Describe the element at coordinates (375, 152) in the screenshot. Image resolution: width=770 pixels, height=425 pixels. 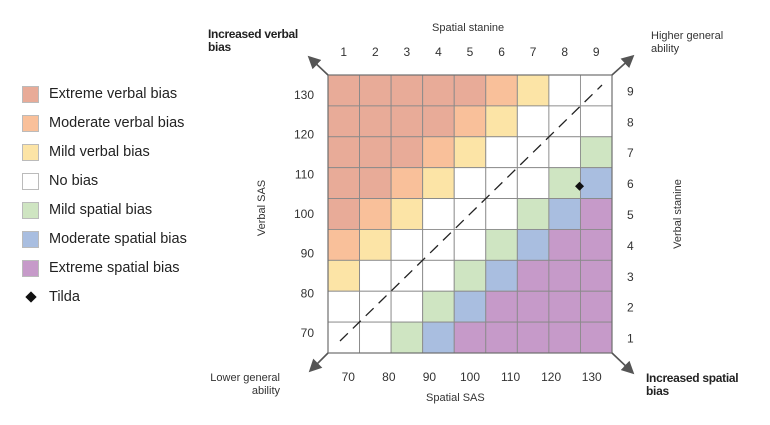
I see `heatmap-cell-r3-c2` at that location.